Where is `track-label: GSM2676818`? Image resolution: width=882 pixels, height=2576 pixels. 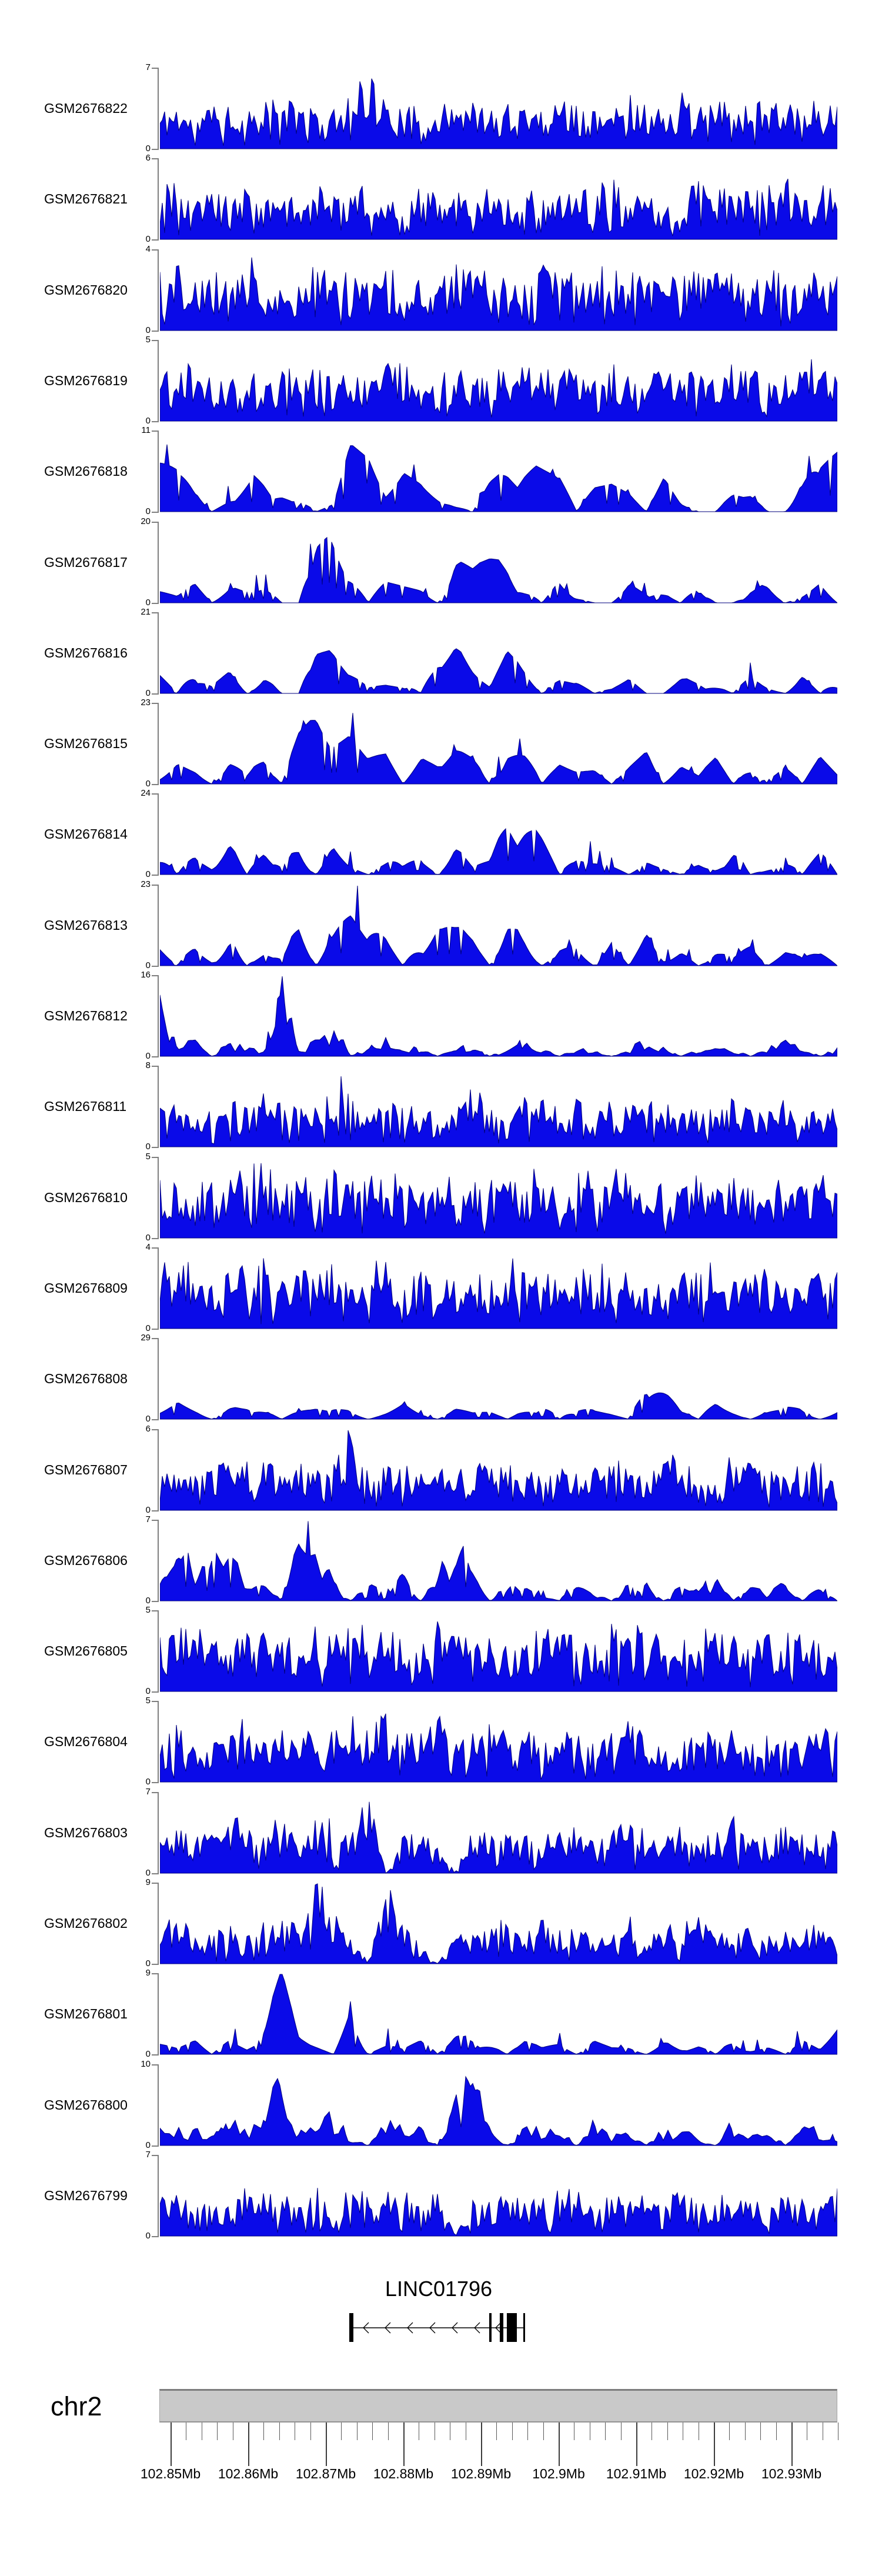 track-label: GSM2676818 is located at coordinates (86, 471).